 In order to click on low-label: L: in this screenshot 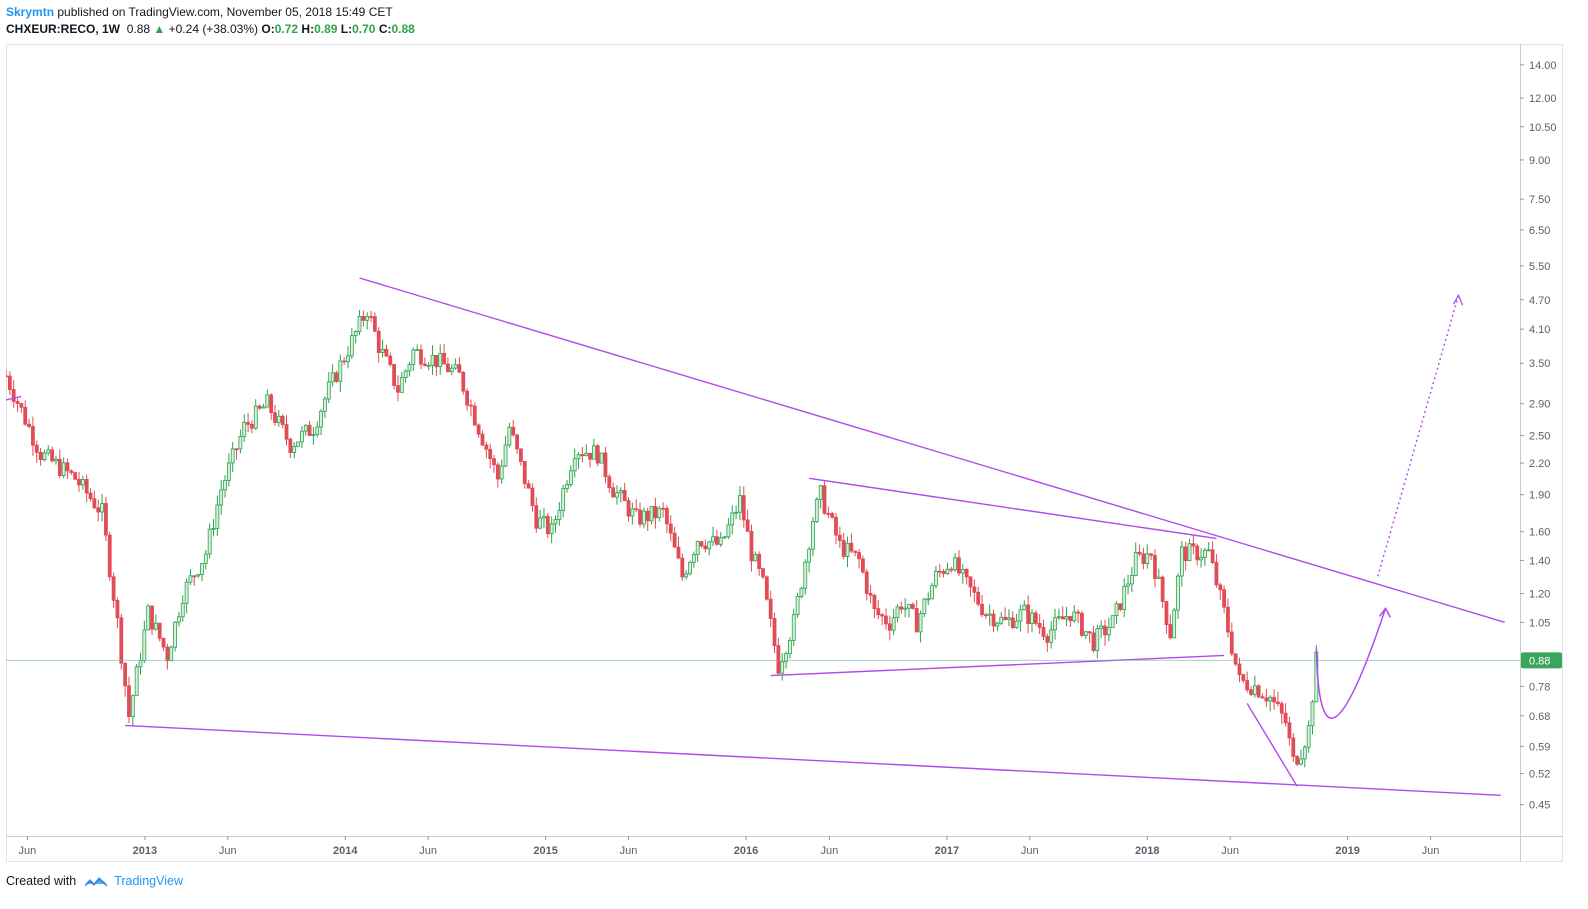, I will do `click(346, 29)`.